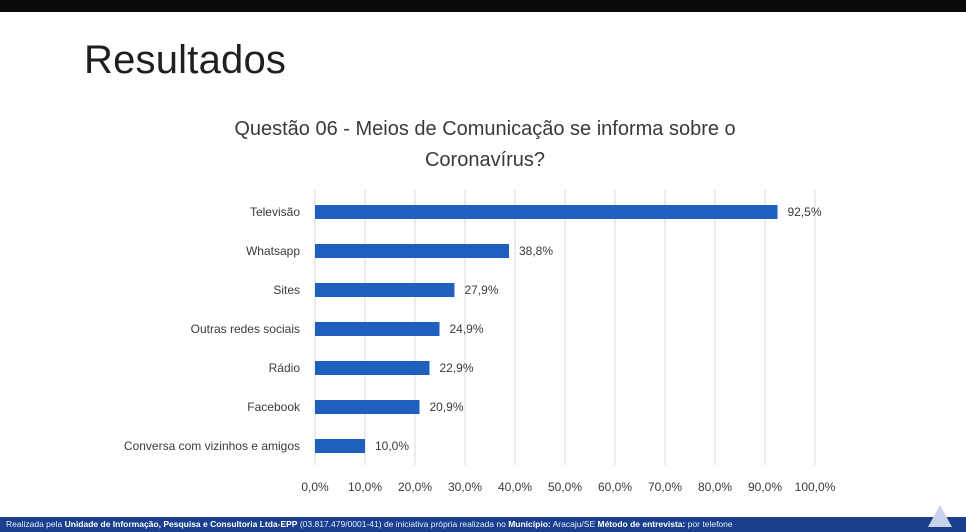 This screenshot has width=966, height=532. What do you see at coordinates (515, 487) in the screenshot?
I see `x-tick-label: 40,0%` at bounding box center [515, 487].